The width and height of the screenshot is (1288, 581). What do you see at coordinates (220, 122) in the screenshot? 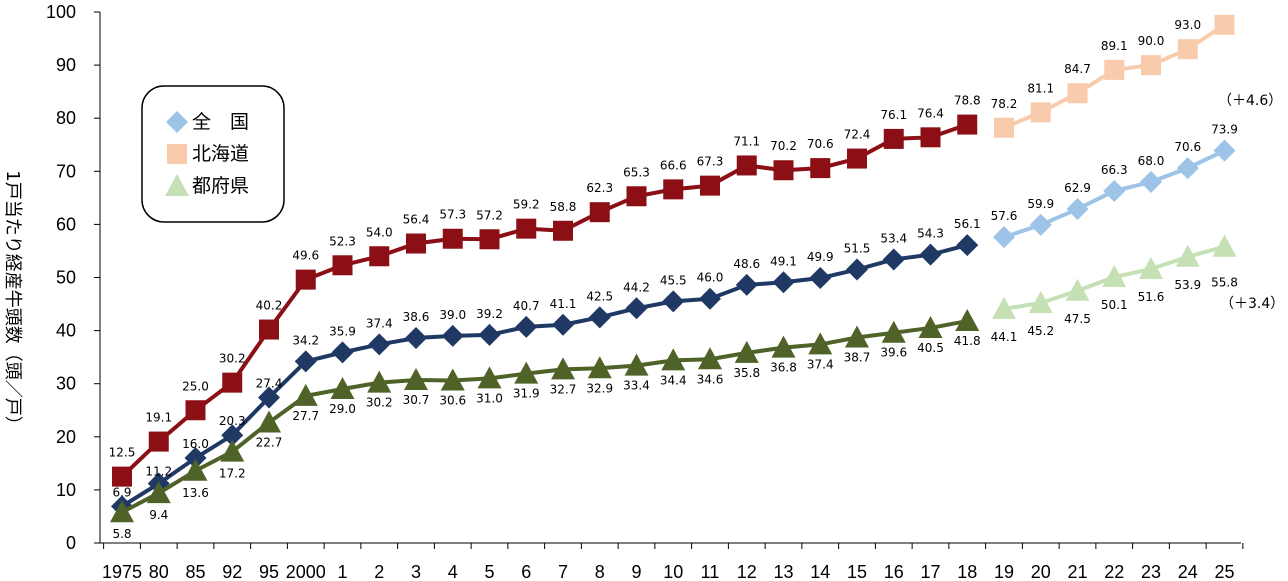
I see `legend-label: 全 国` at bounding box center [220, 122].